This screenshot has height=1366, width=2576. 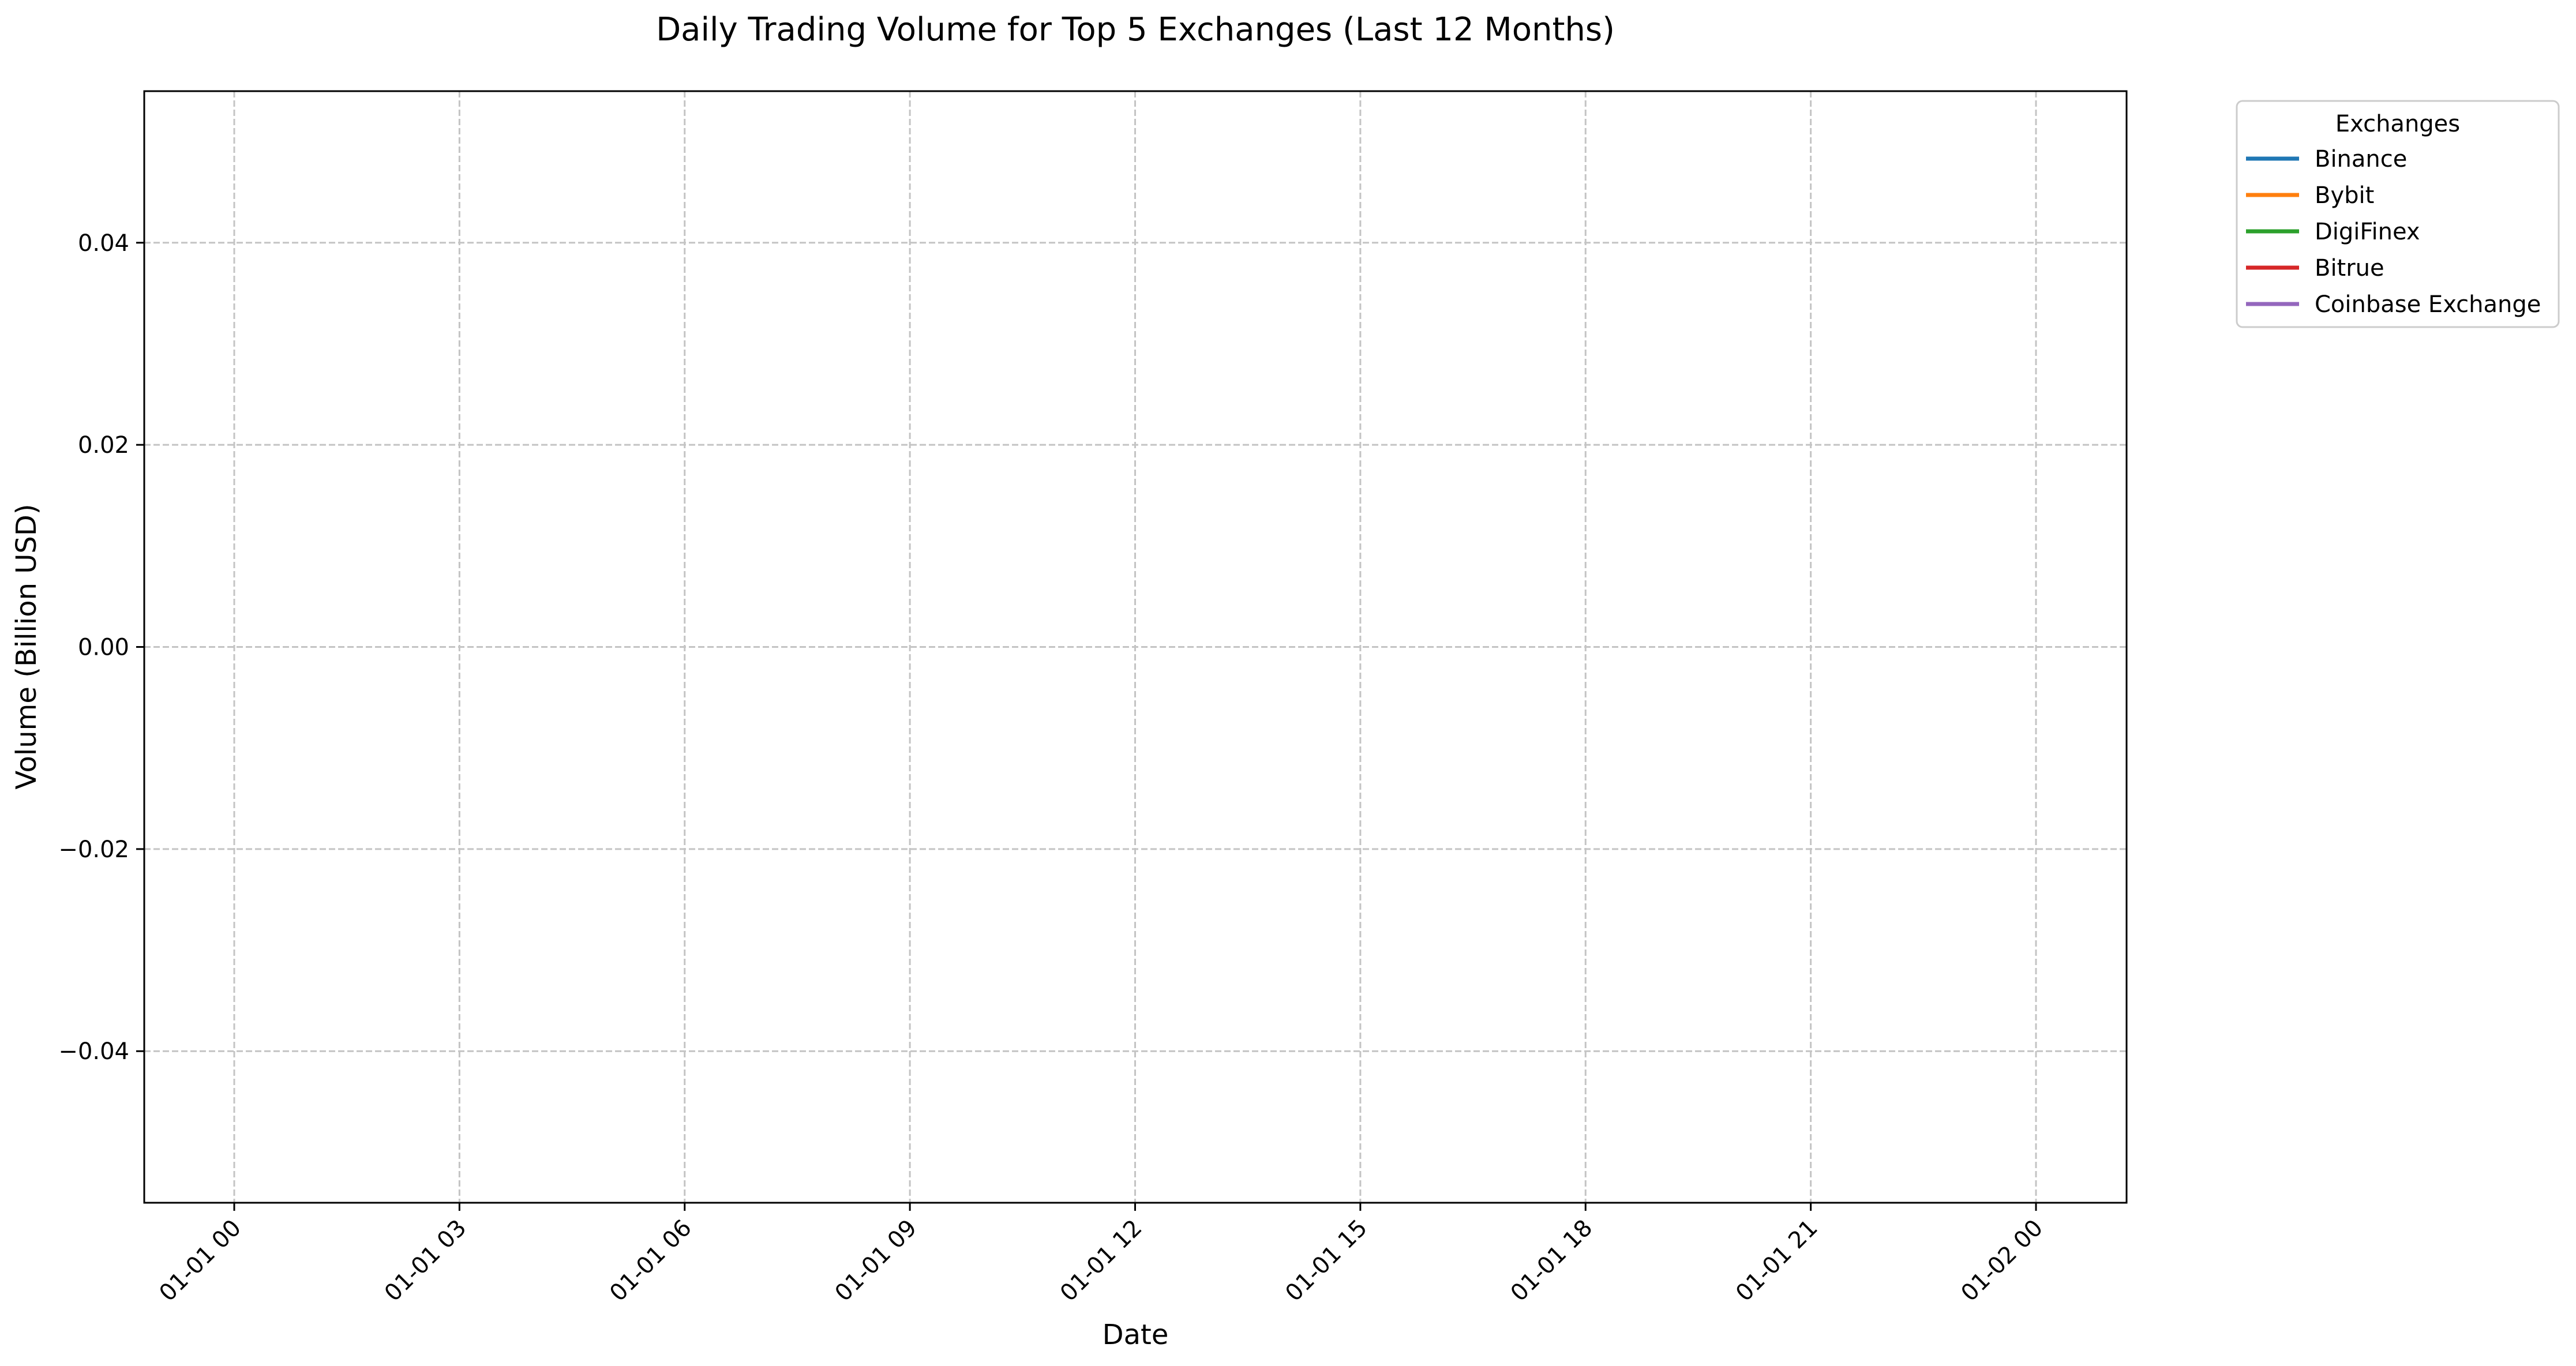 What do you see at coordinates (103, 648) in the screenshot?
I see `y-tick-label: 0.00` at bounding box center [103, 648].